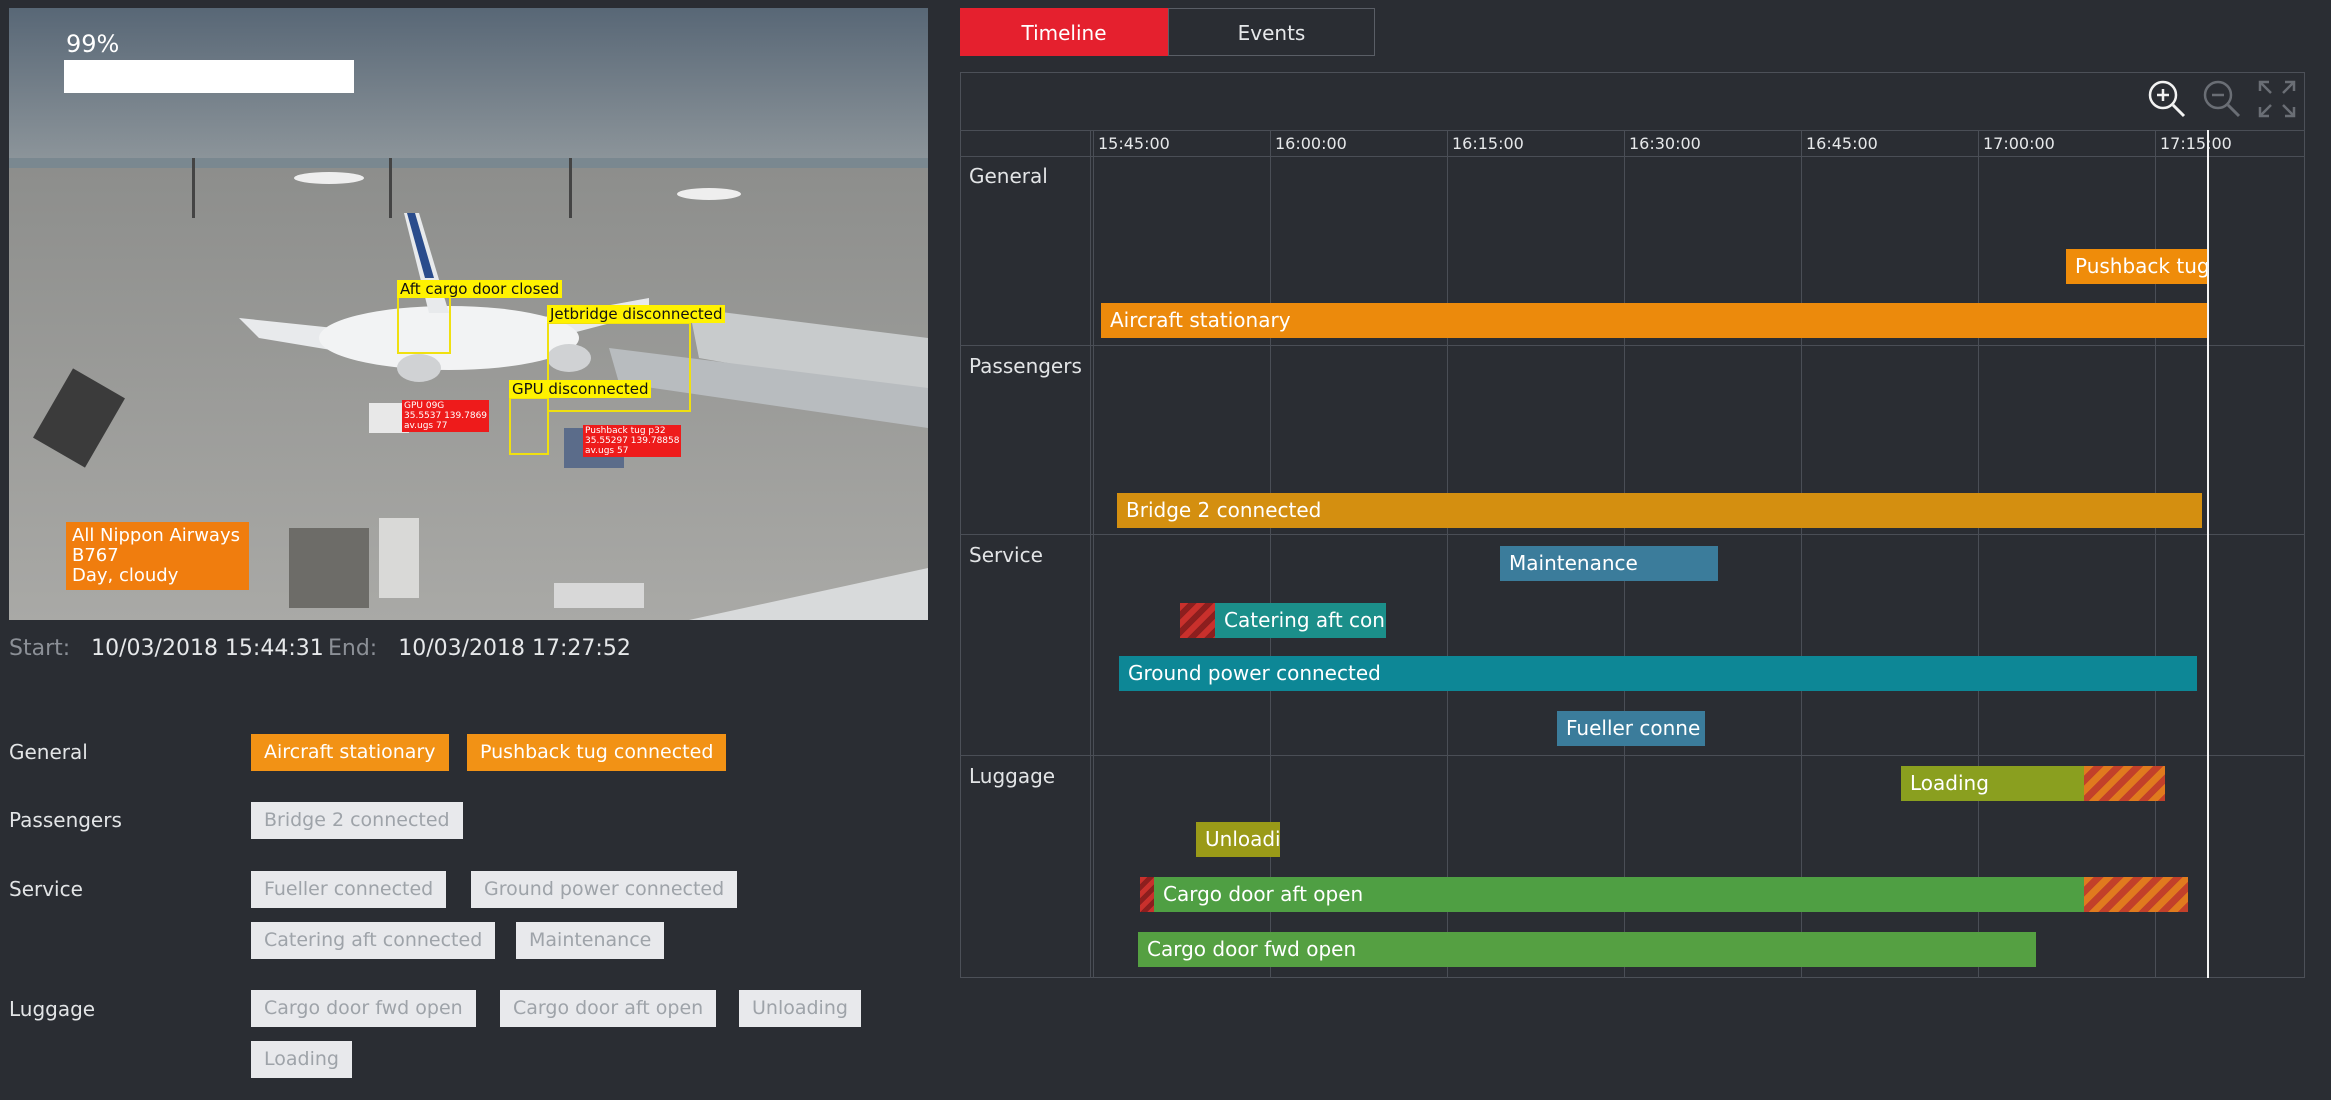 This screenshot has height=1100, width=2331. I want to click on bar-unloadi: Unloadi, so click(1238, 839).